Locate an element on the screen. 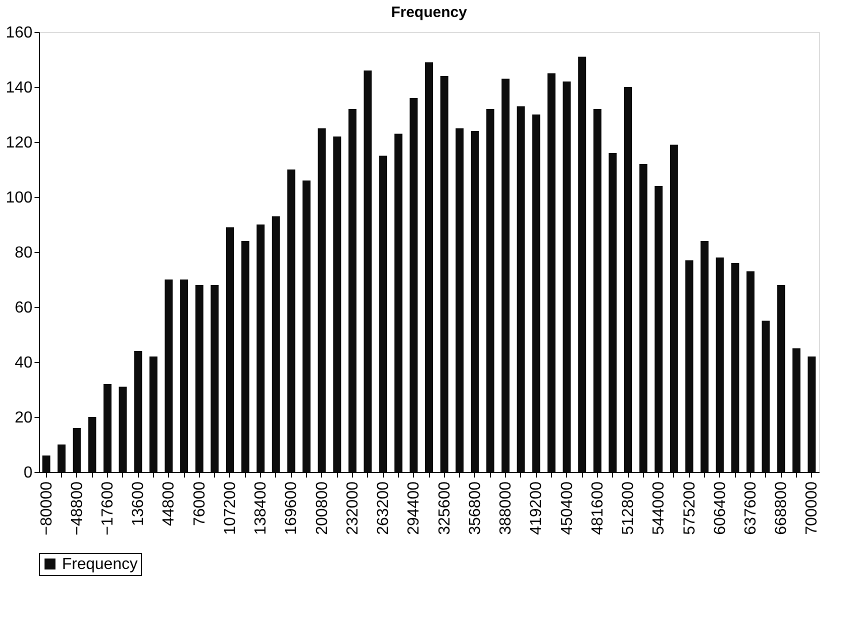  x-tick-label: 512800 is located at coordinates (629, 508).